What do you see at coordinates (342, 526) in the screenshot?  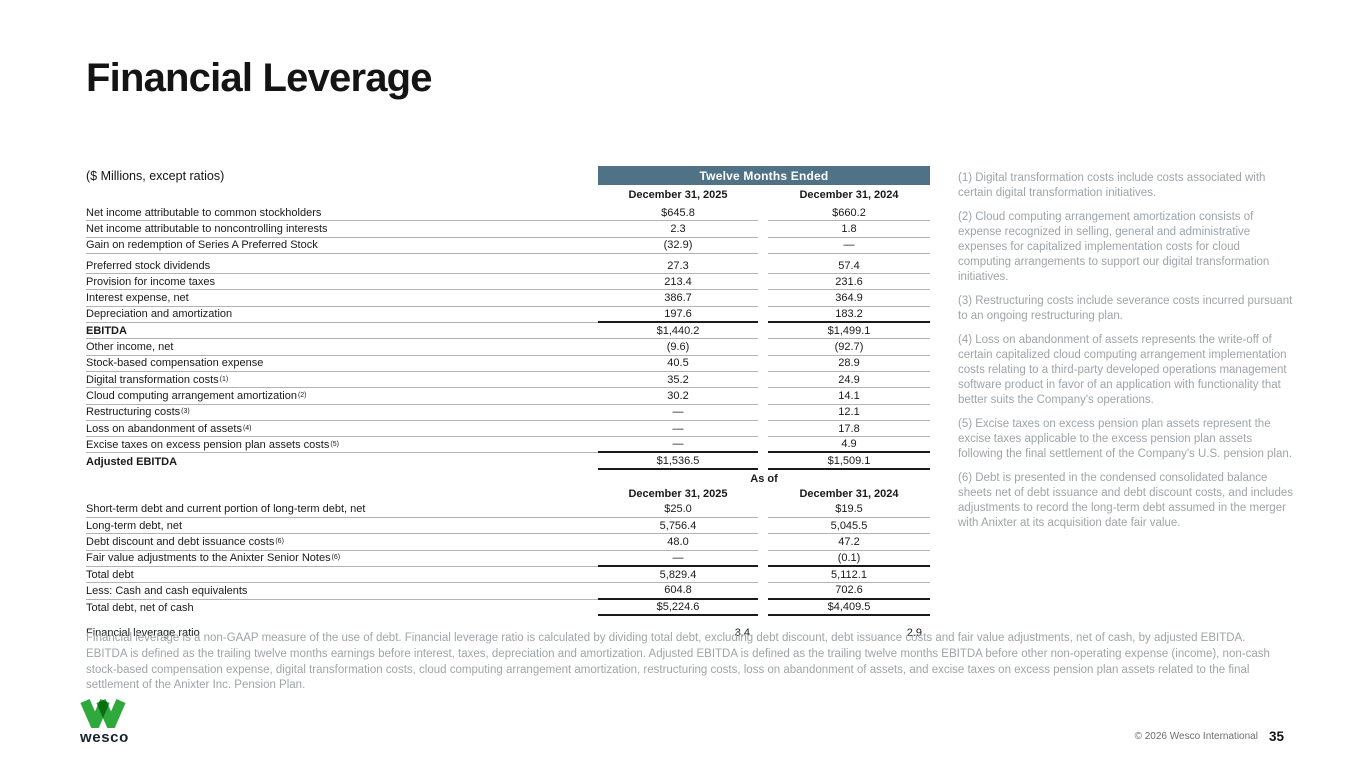 I see `row-label: Long-term debt, net` at bounding box center [342, 526].